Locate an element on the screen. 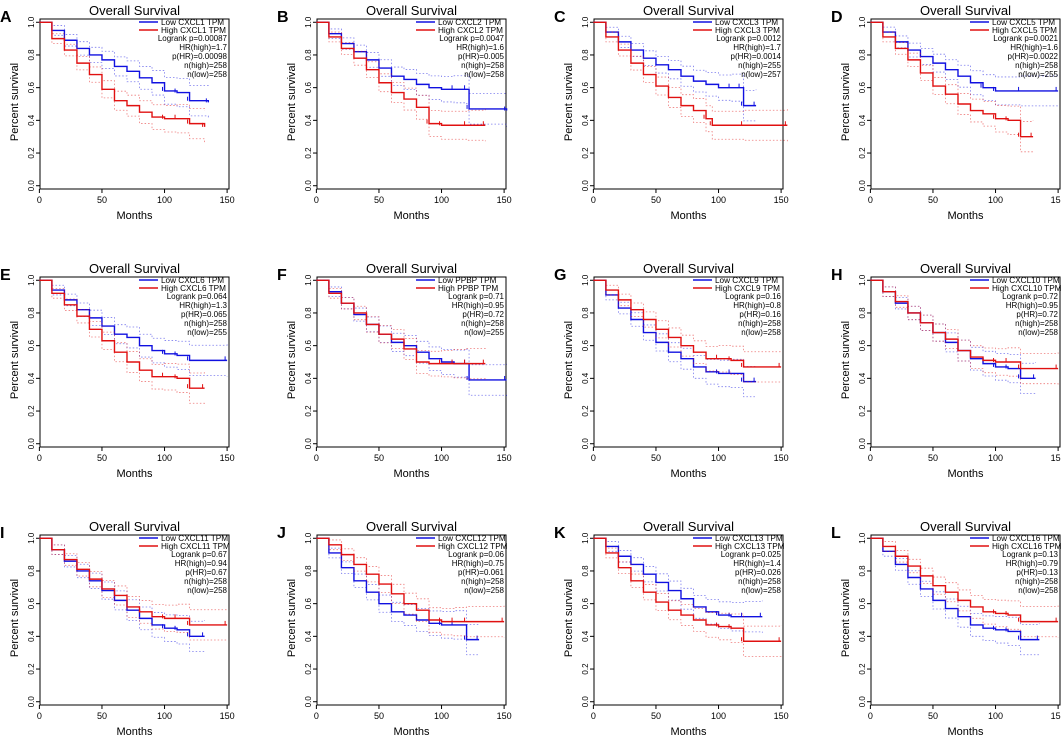  stat-line: p(HR)=0.16 is located at coordinates (760, 314).